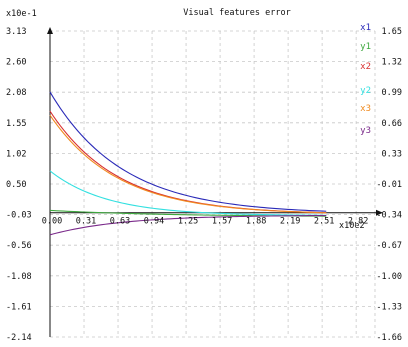  Describe the element at coordinates (19, 246) in the screenshot. I see `y-tick-label: -0.56` at that location.